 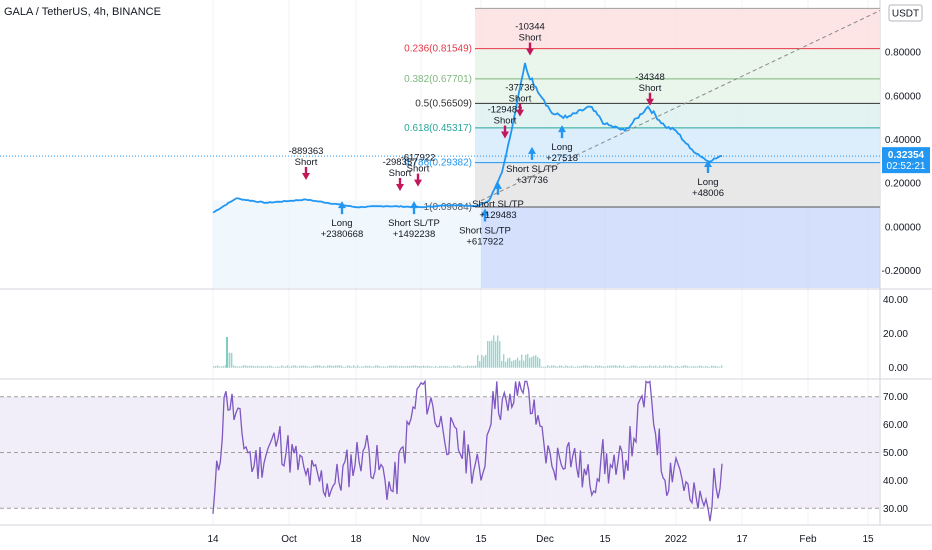 I want to click on price-tick-label: 0.60000, so click(x=903, y=96).